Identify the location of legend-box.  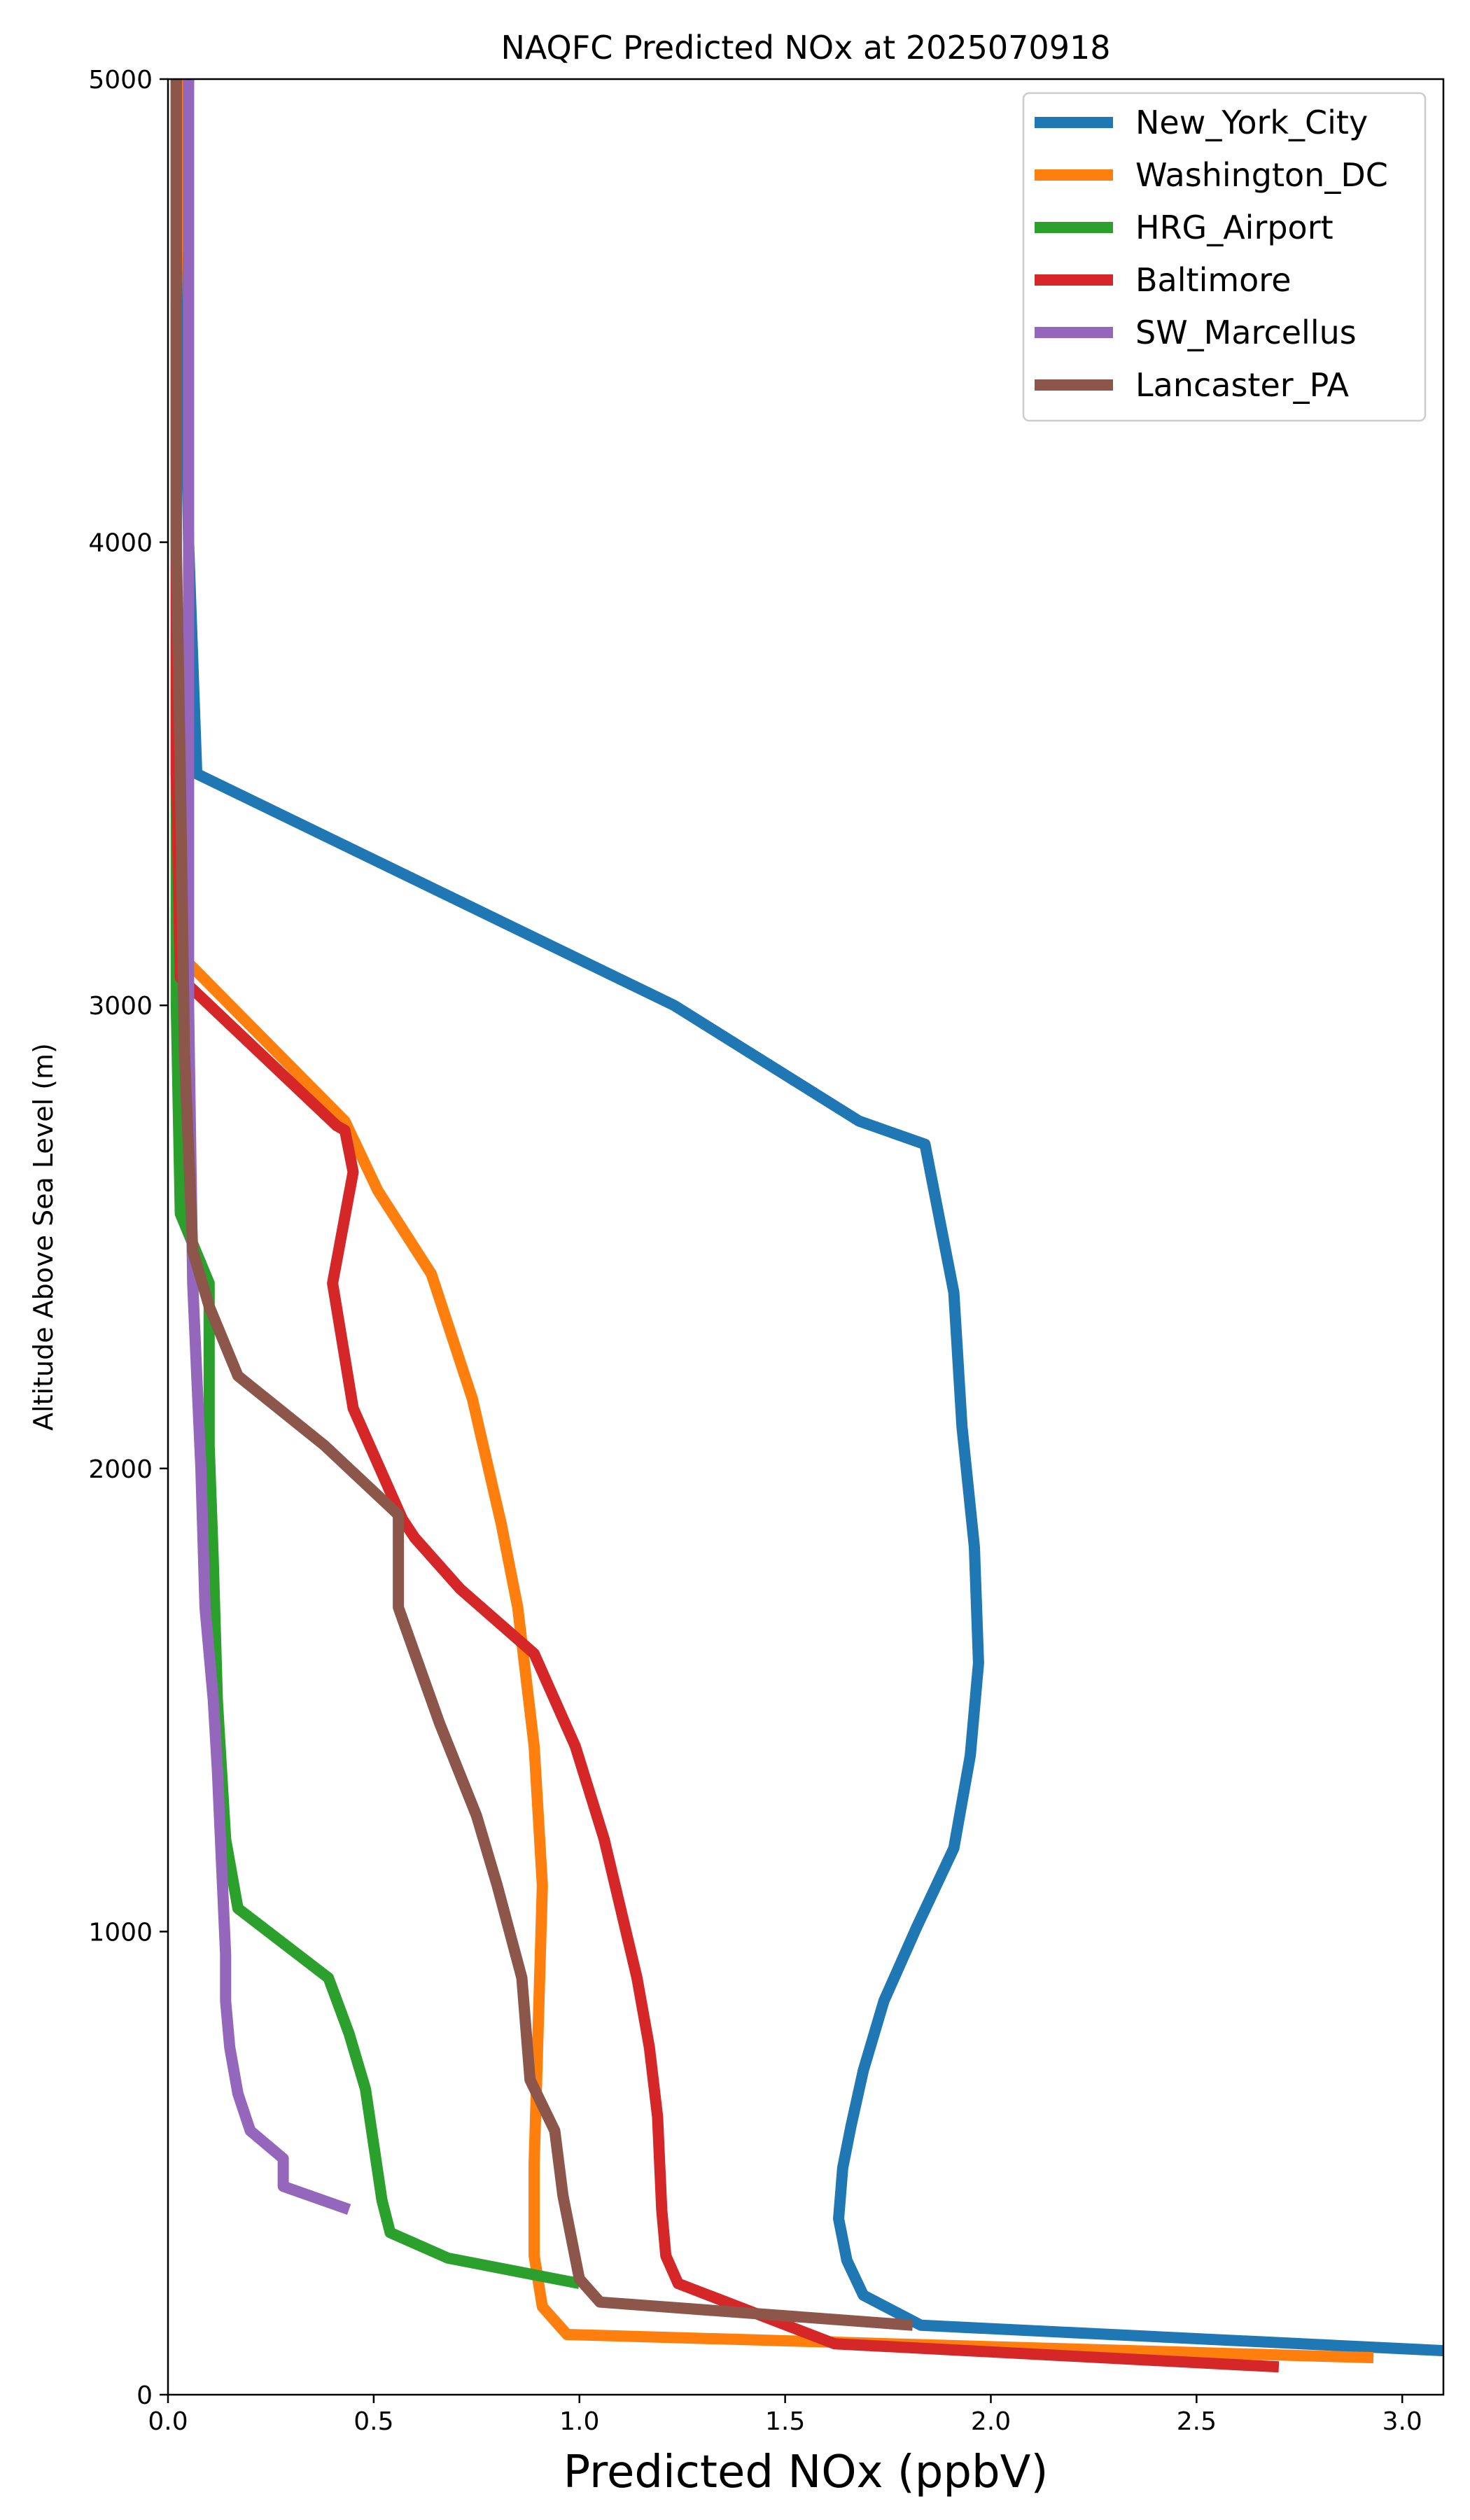
(1224, 257).